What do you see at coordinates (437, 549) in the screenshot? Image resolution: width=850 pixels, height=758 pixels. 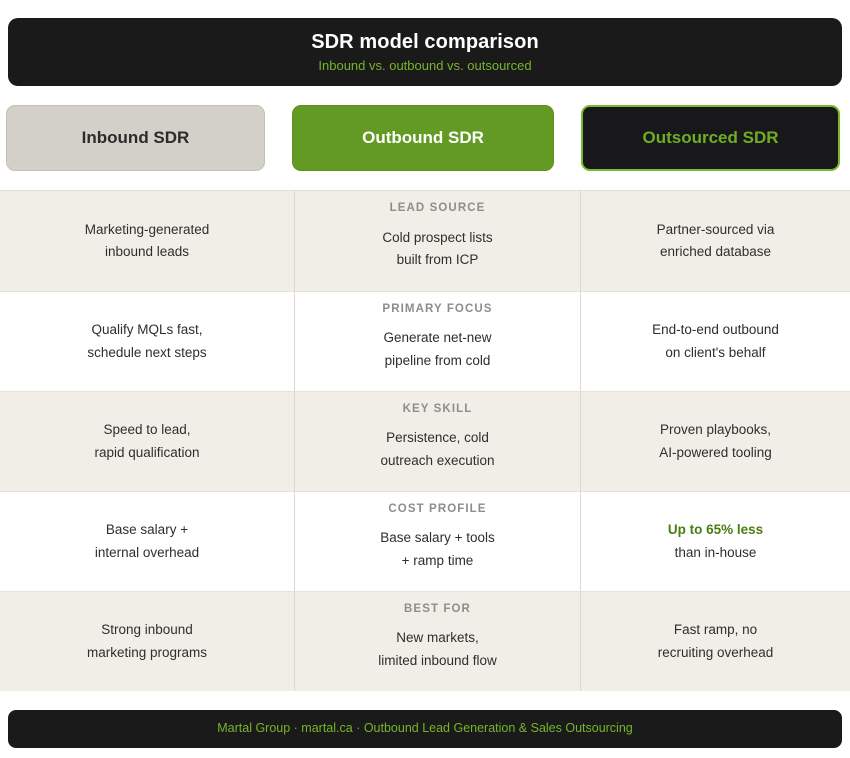 I see `cell-outbound-text: Base salary + tools + ramp time` at bounding box center [437, 549].